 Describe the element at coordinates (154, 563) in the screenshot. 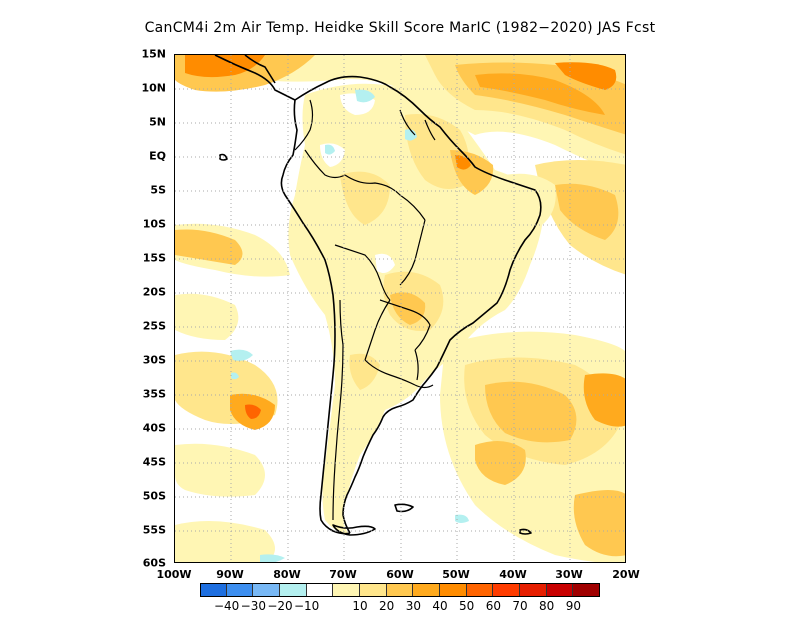

I see `lat-label: 60S` at that location.